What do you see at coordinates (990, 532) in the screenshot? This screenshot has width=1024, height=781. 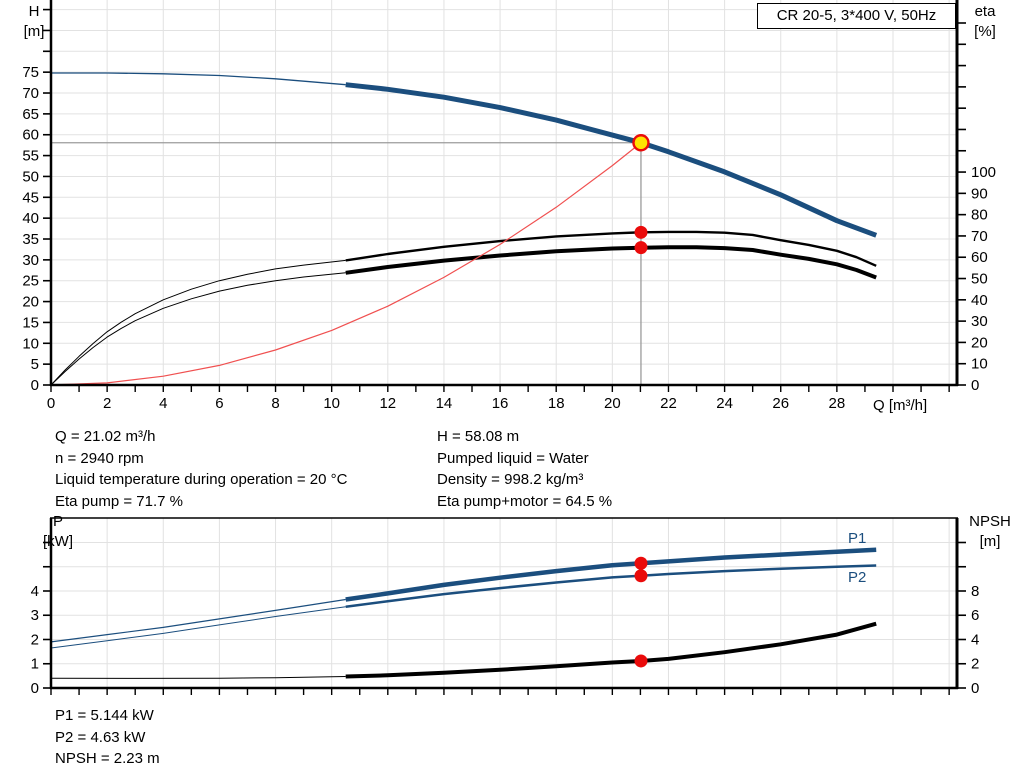 I see `npsh-axis-label: NPSH [m]` at bounding box center [990, 532].